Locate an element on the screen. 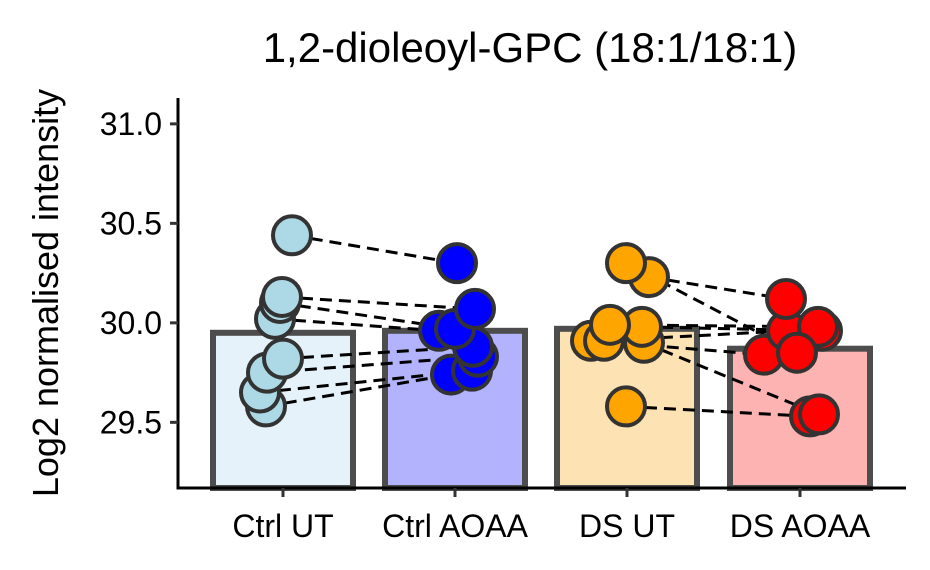  x-tick-label-0: Ctrl UT is located at coordinates (282, 526).